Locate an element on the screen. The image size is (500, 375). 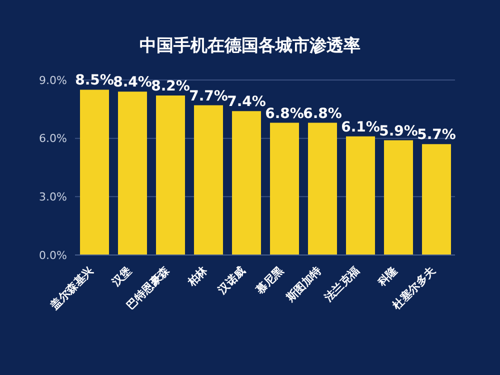
x-tick-label: 柏林 is located at coordinates (197, 276).